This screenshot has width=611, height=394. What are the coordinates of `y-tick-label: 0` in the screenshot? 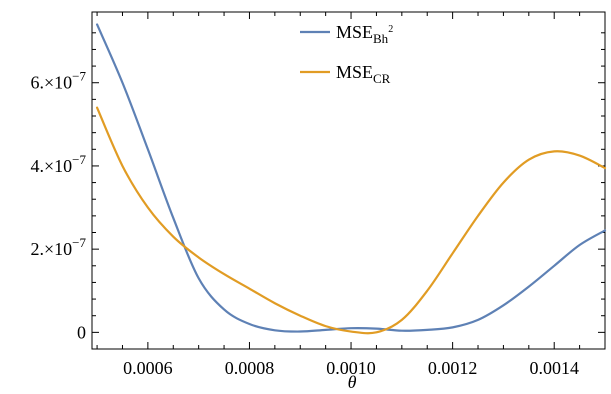 It's located at (81, 332).